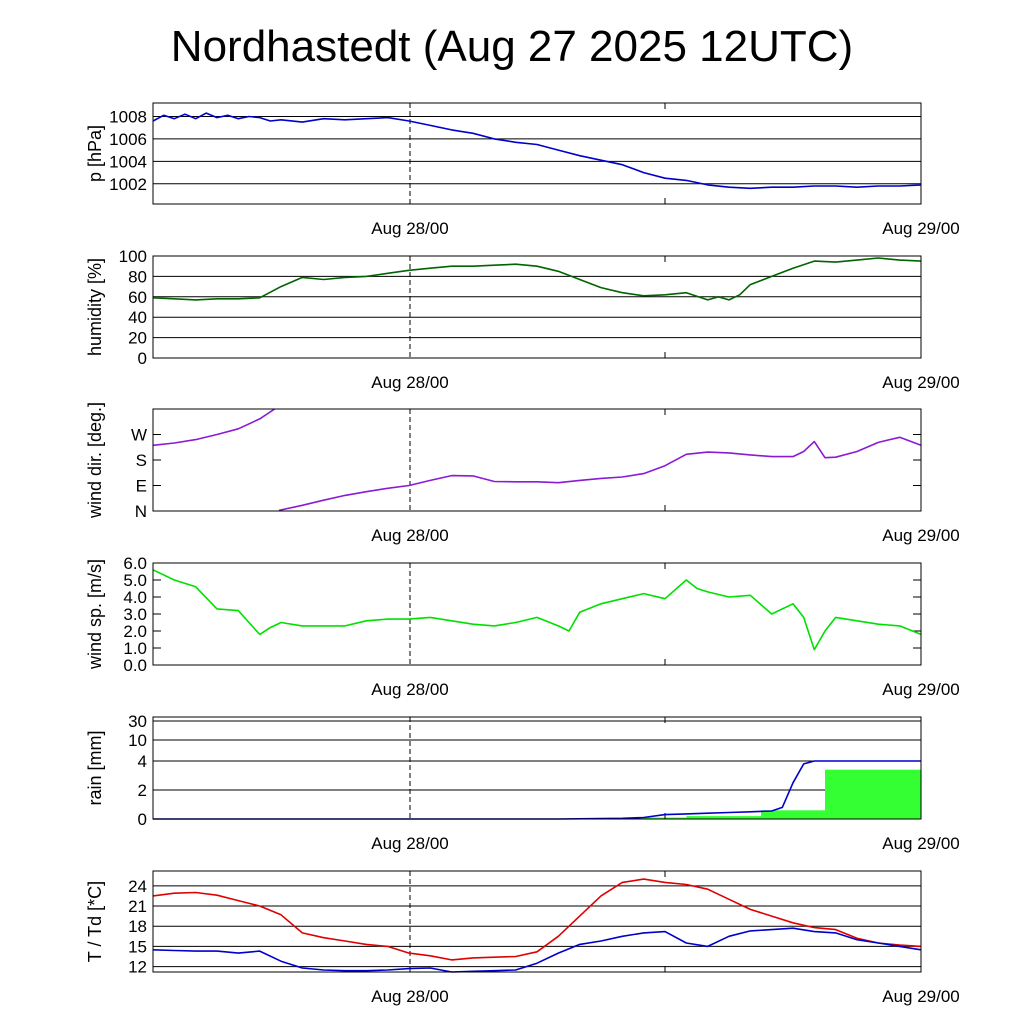 The height and width of the screenshot is (1024, 1024). Describe the element at coordinates (133, 256) in the screenshot. I see `y-tick-label: 100` at that location.